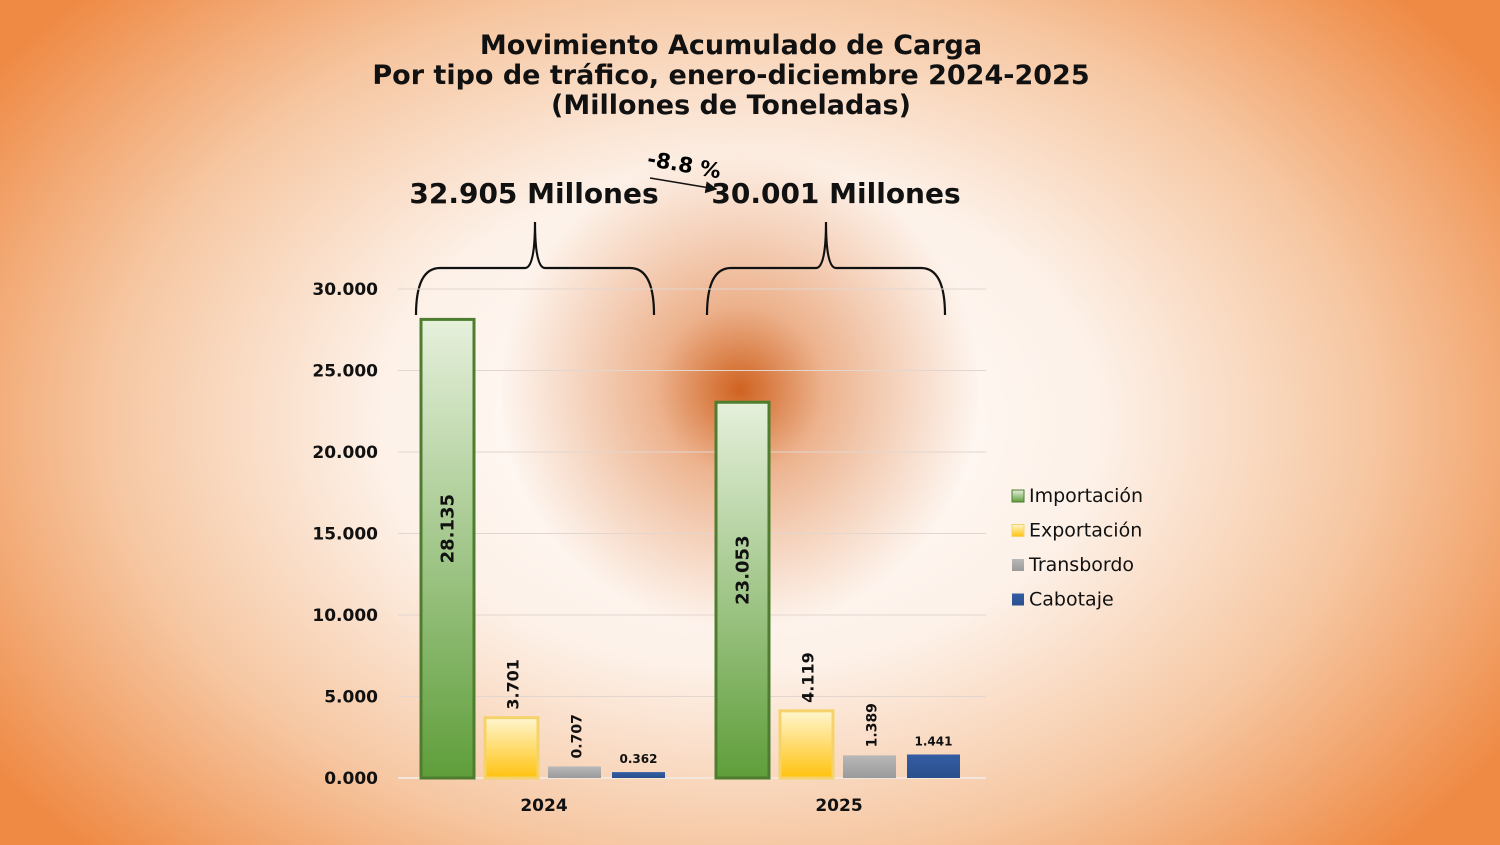  What do you see at coordinates (533, 193) in the screenshot?
I see `total-2024: 32.905 Millones` at bounding box center [533, 193].